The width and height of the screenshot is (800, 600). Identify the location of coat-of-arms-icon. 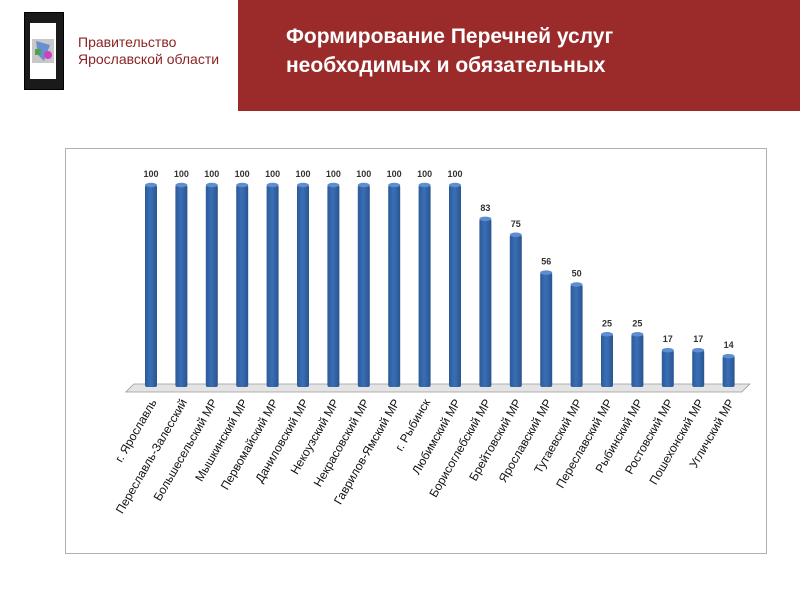
(43, 51).